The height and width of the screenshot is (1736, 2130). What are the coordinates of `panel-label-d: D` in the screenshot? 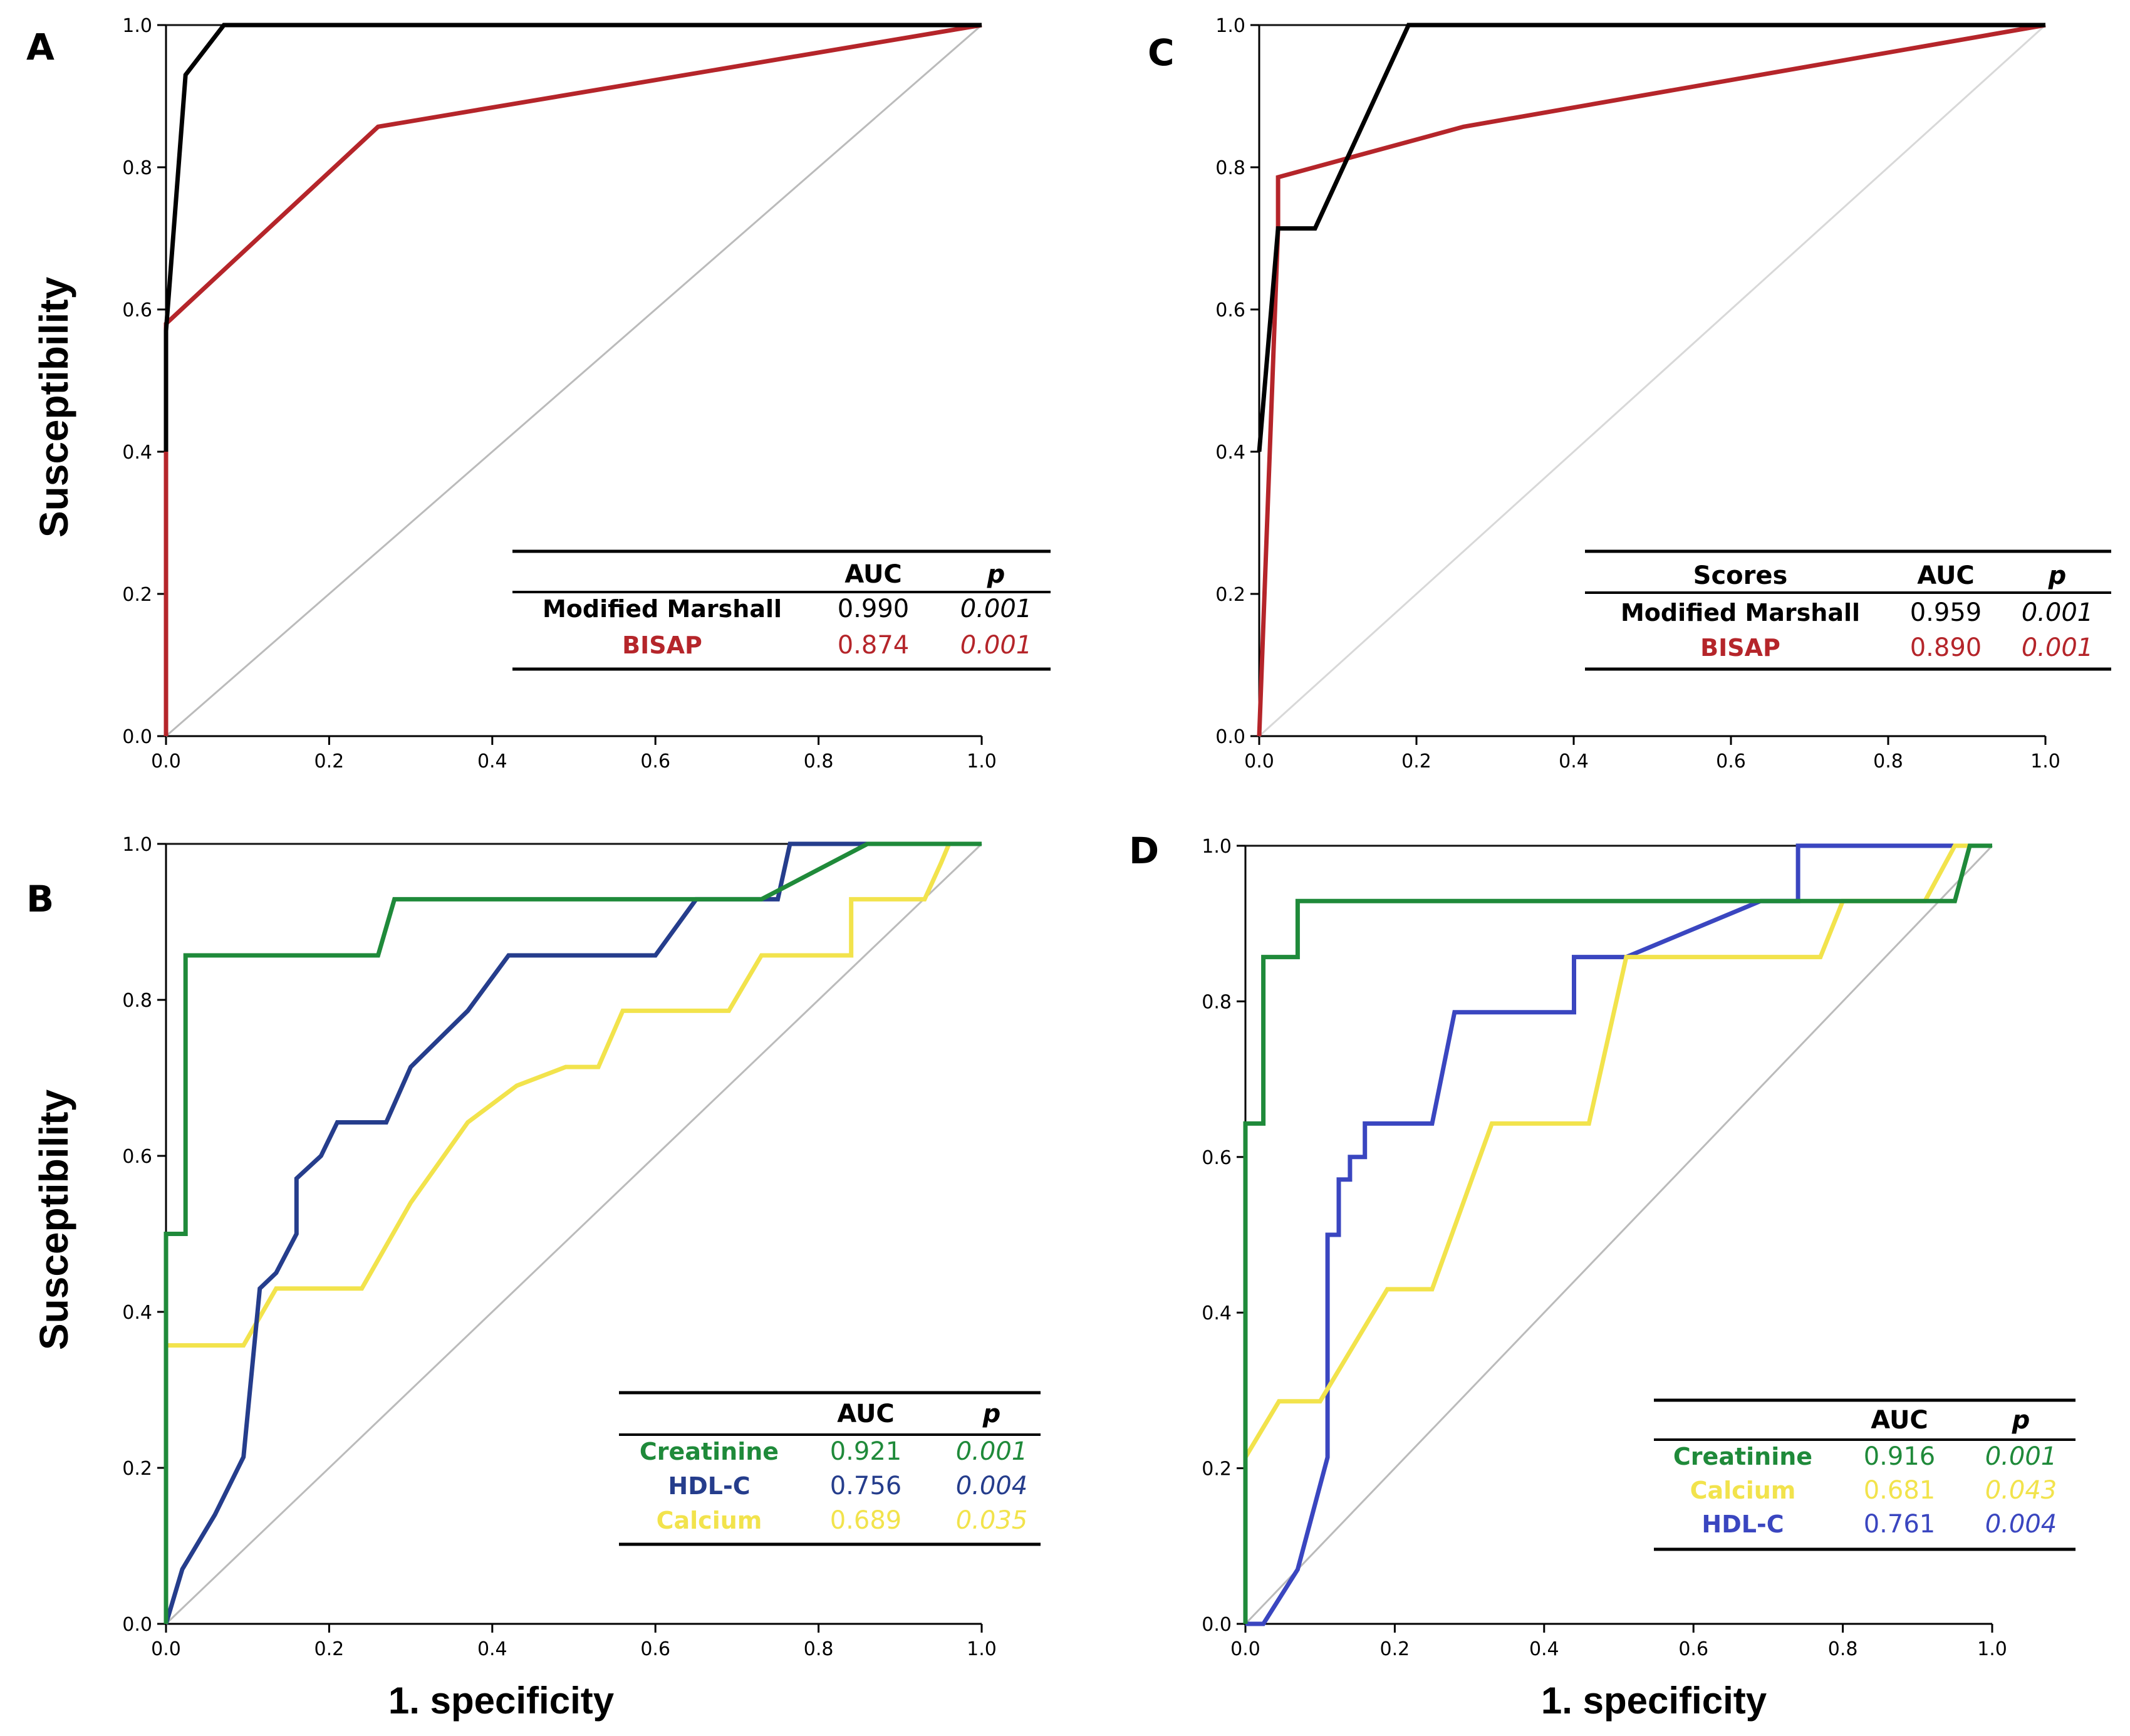 It's located at (1144, 850).